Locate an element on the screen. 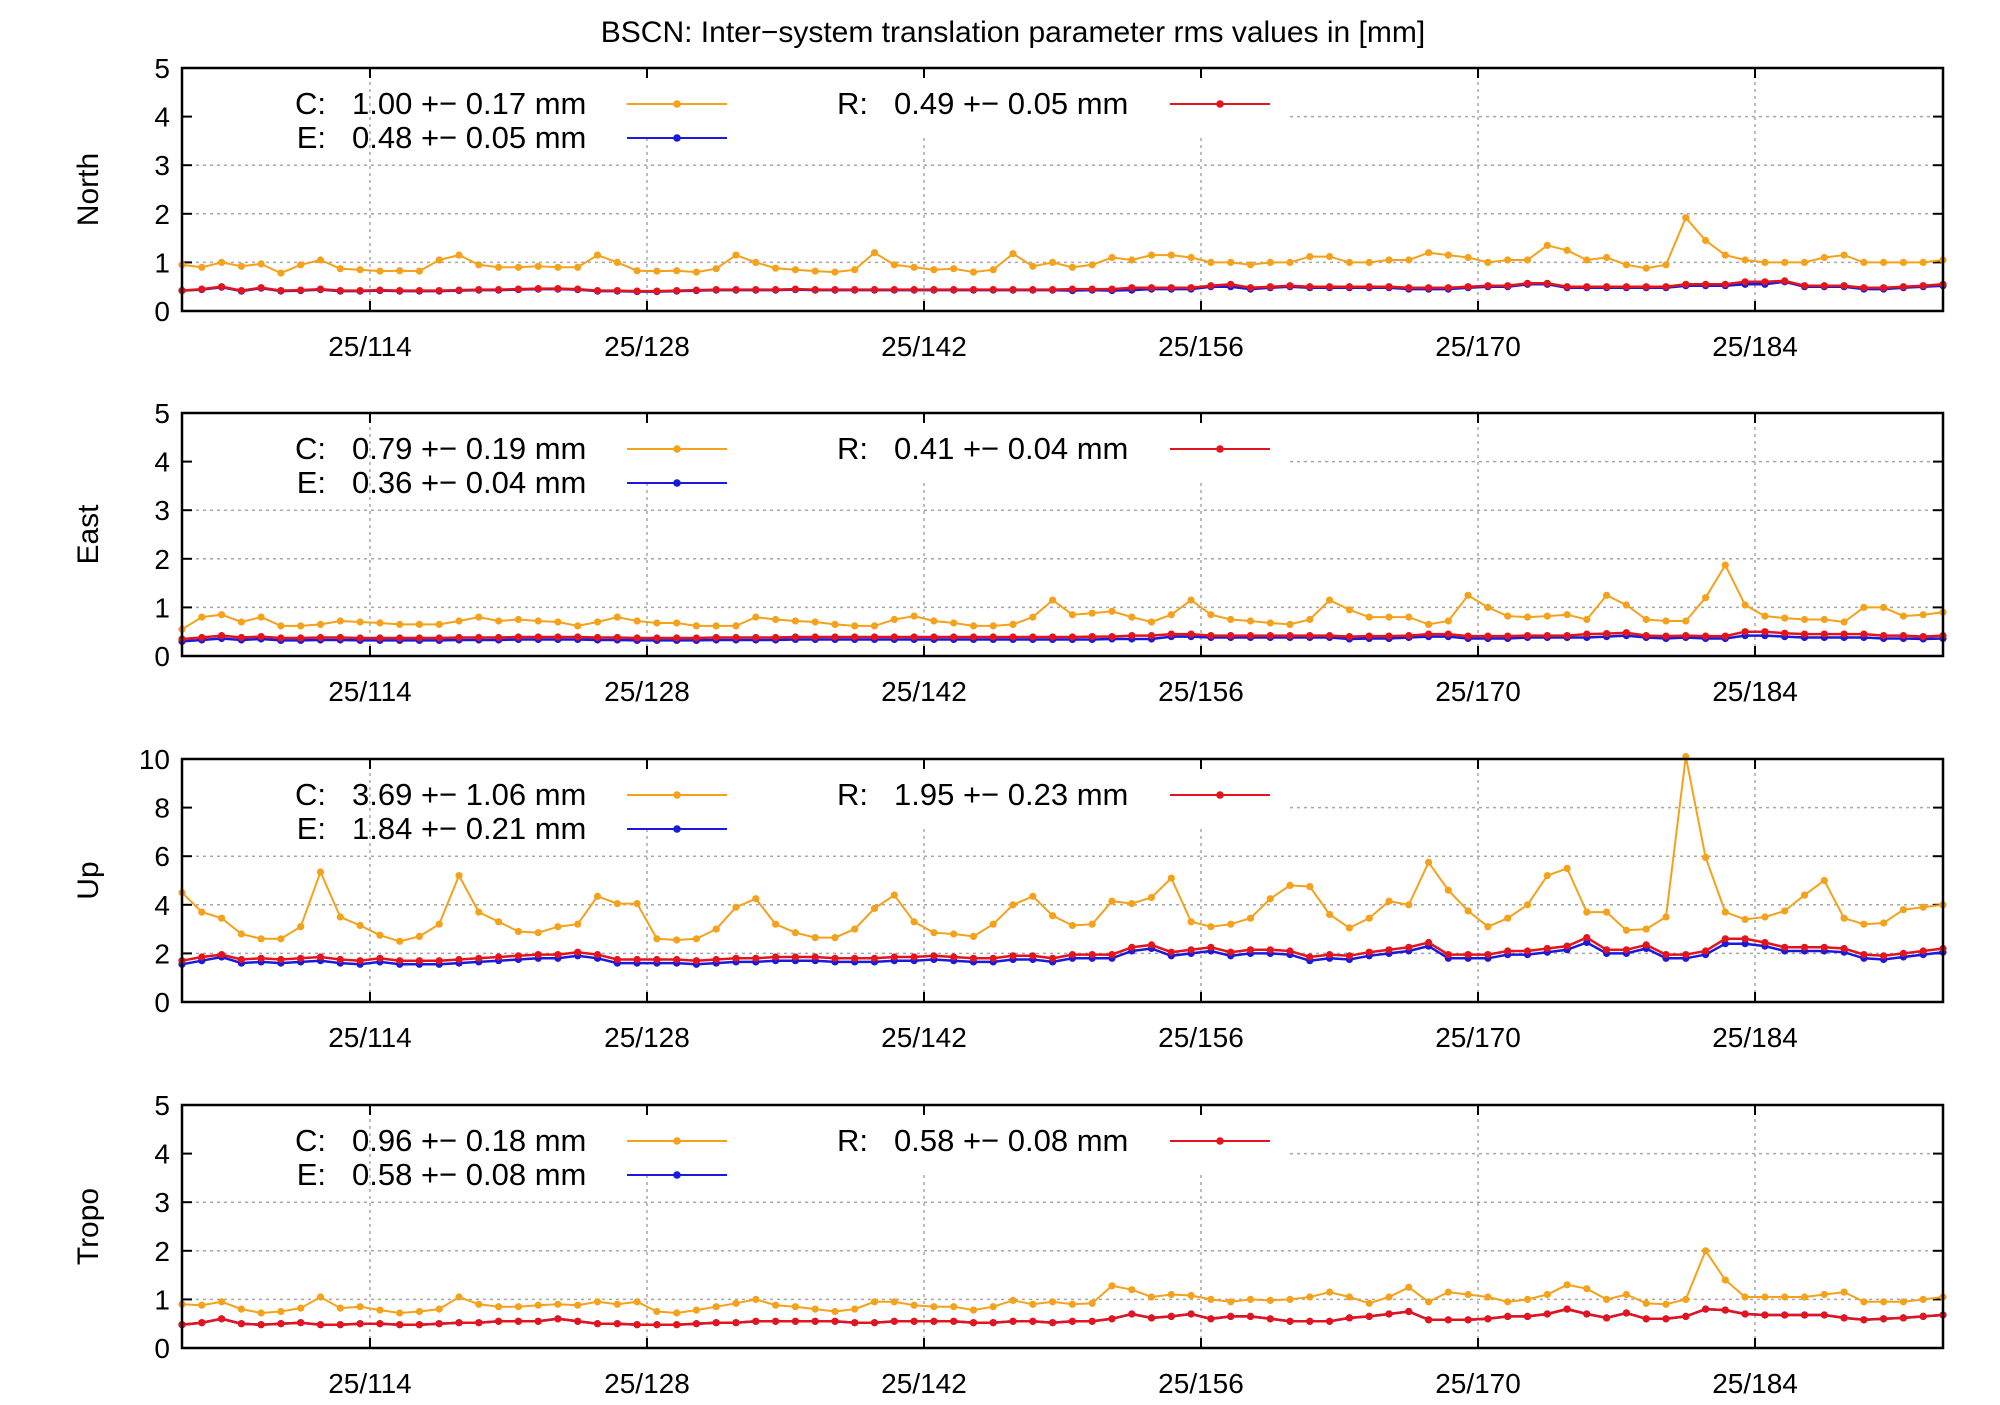 This screenshot has width=2000, height=1405. legend-label-C: C: is located at coordinates (310, 103).